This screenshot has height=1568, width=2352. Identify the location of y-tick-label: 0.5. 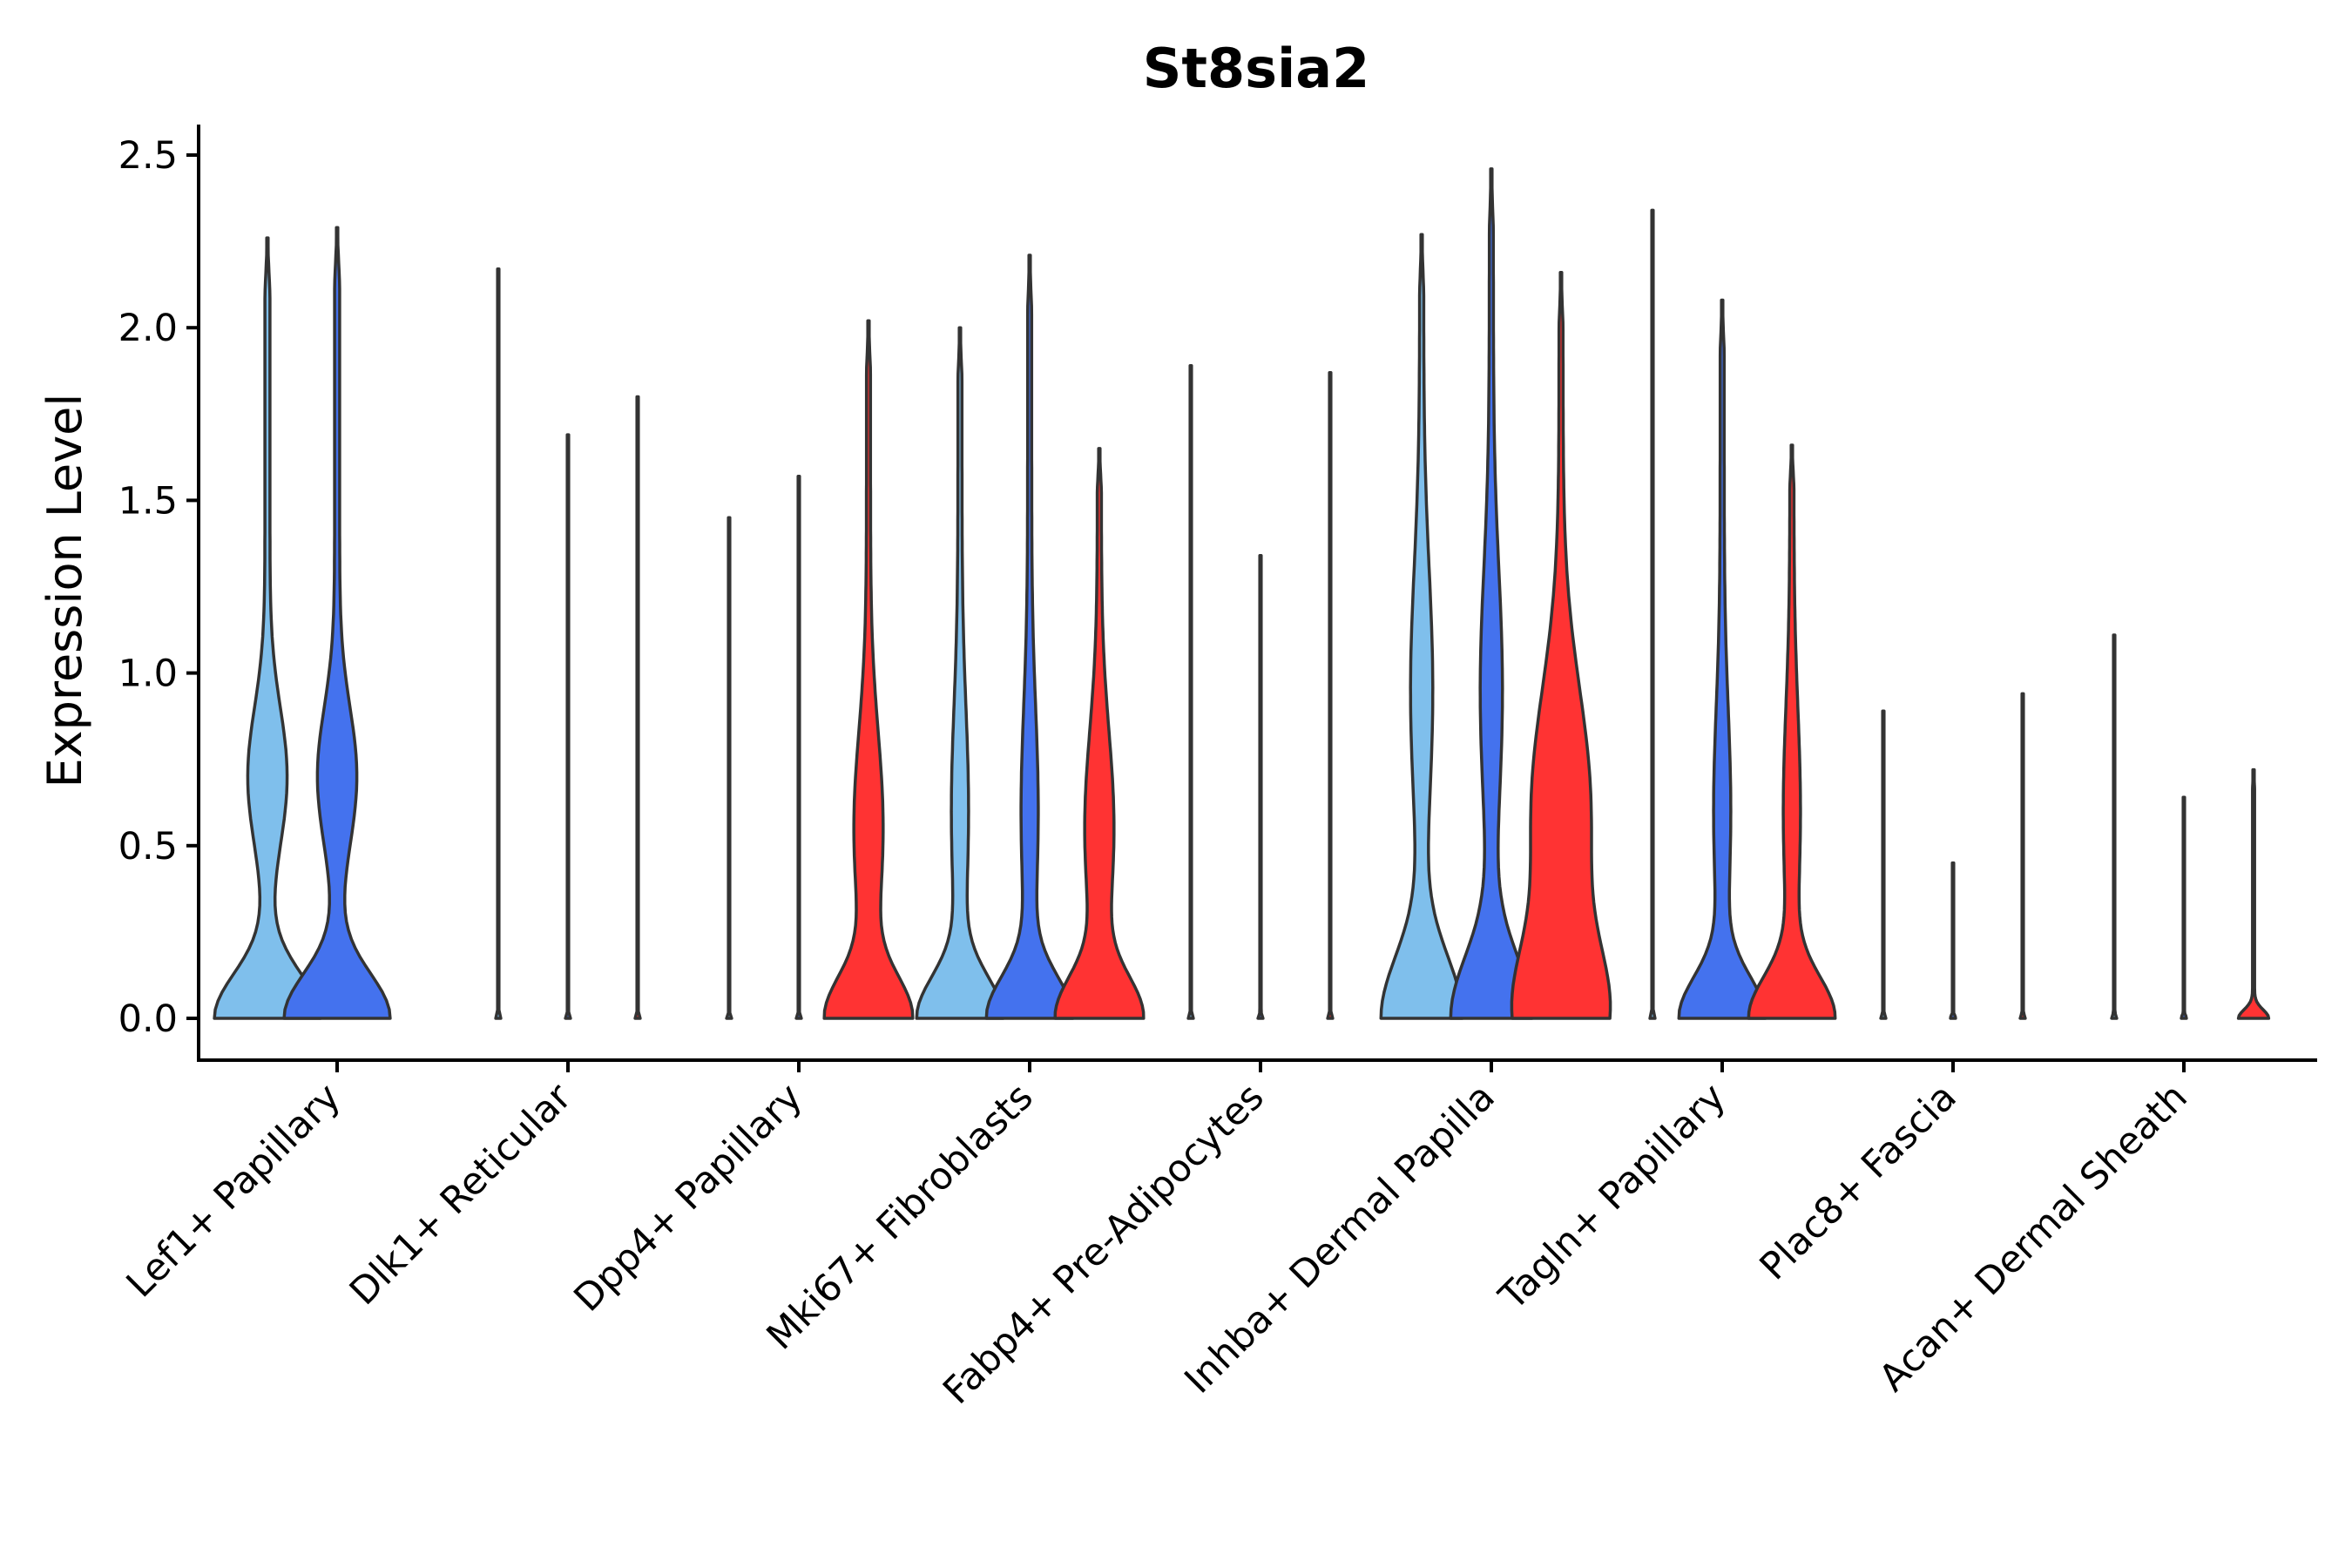
(148, 846).